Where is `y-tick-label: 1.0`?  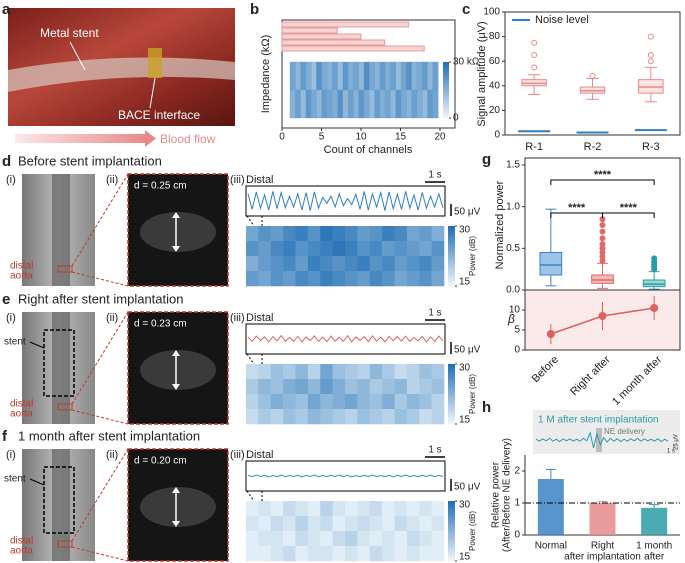
y-tick-label: 1.0 is located at coordinates (513, 206).